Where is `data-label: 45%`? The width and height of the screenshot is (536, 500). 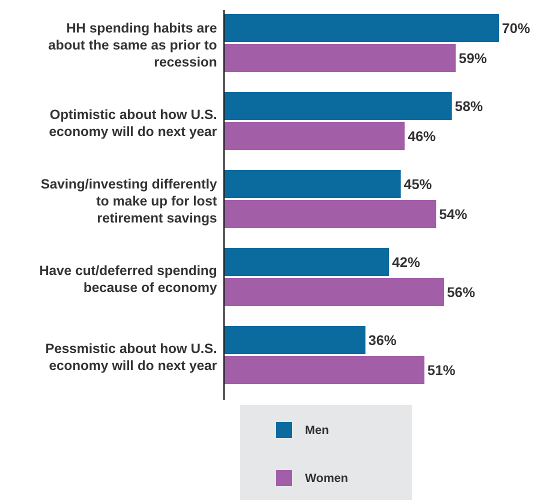
data-label: 45% is located at coordinates (418, 184).